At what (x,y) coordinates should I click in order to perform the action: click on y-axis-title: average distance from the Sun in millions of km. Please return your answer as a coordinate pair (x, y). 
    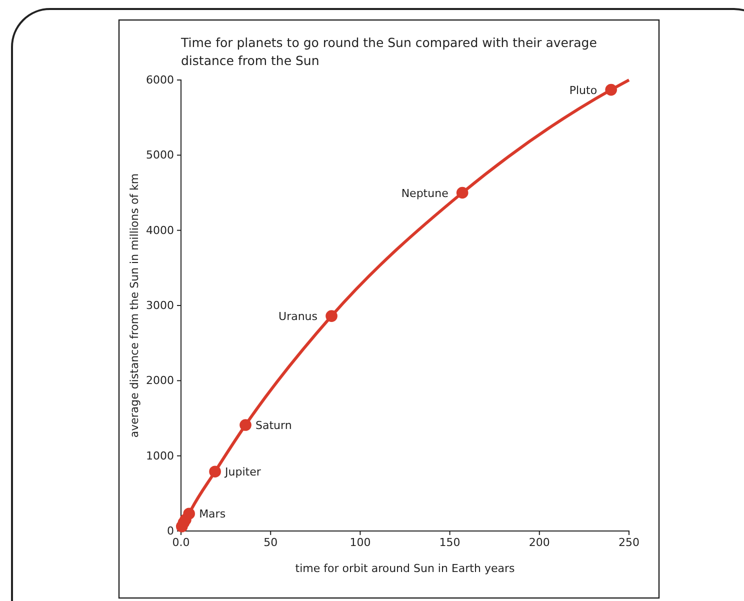
    Looking at the image, I should click on (134, 305).